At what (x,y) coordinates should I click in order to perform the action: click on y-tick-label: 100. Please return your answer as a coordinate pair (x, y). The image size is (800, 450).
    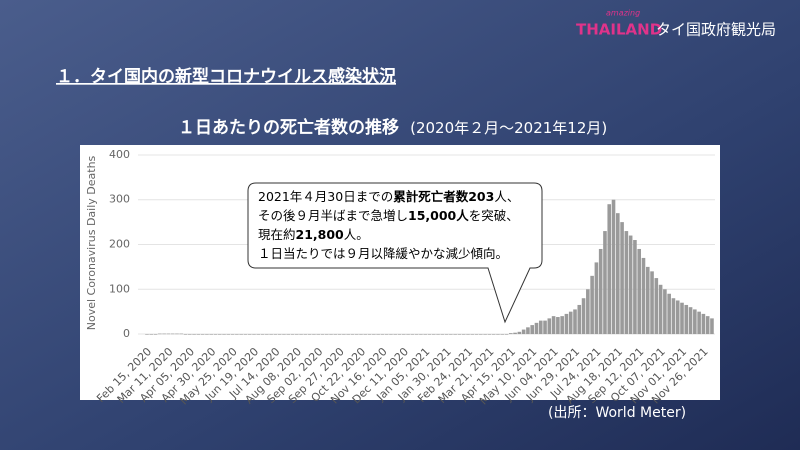
    Looking at the image, I should click on (119, 288).